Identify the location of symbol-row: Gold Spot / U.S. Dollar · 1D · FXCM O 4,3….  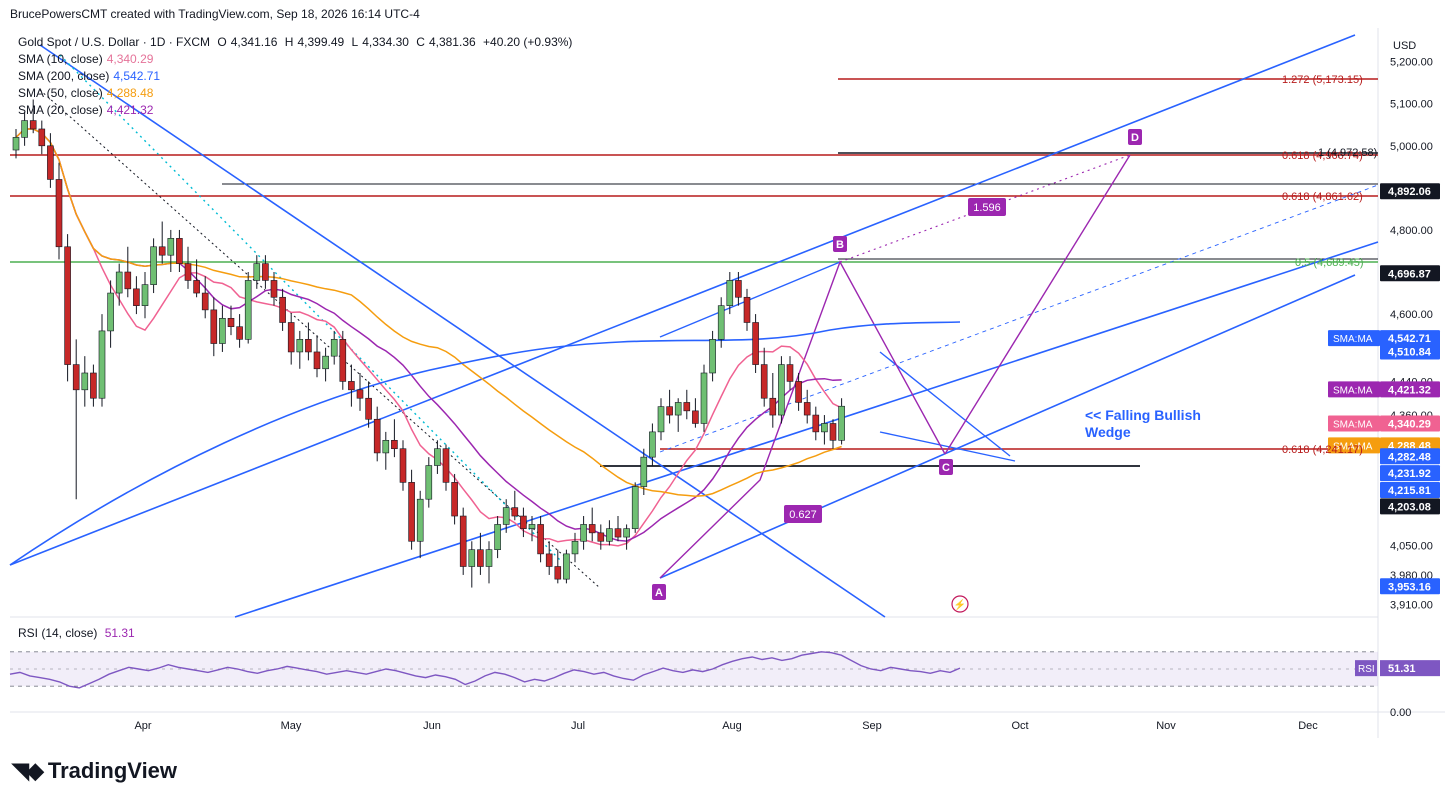
(297, 42).